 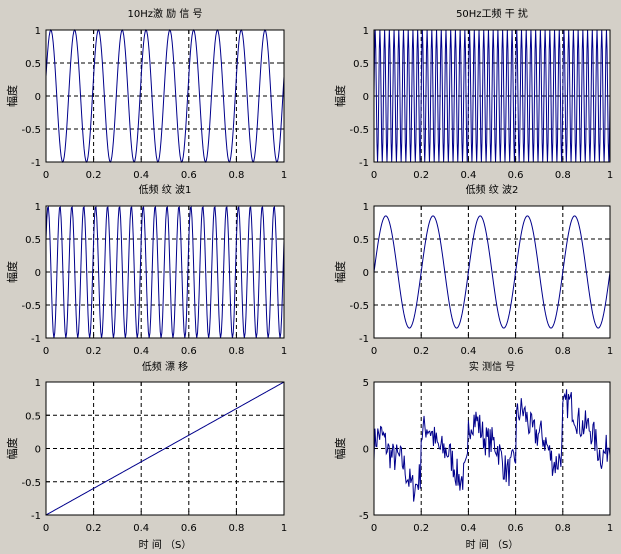 I want to click on subplot-3: 0 0.2 0.4 0.6 0.8 1 1 0.5 0 -0.5 -1 幅度 低频 纹 波1, so click(x=146, y=270).